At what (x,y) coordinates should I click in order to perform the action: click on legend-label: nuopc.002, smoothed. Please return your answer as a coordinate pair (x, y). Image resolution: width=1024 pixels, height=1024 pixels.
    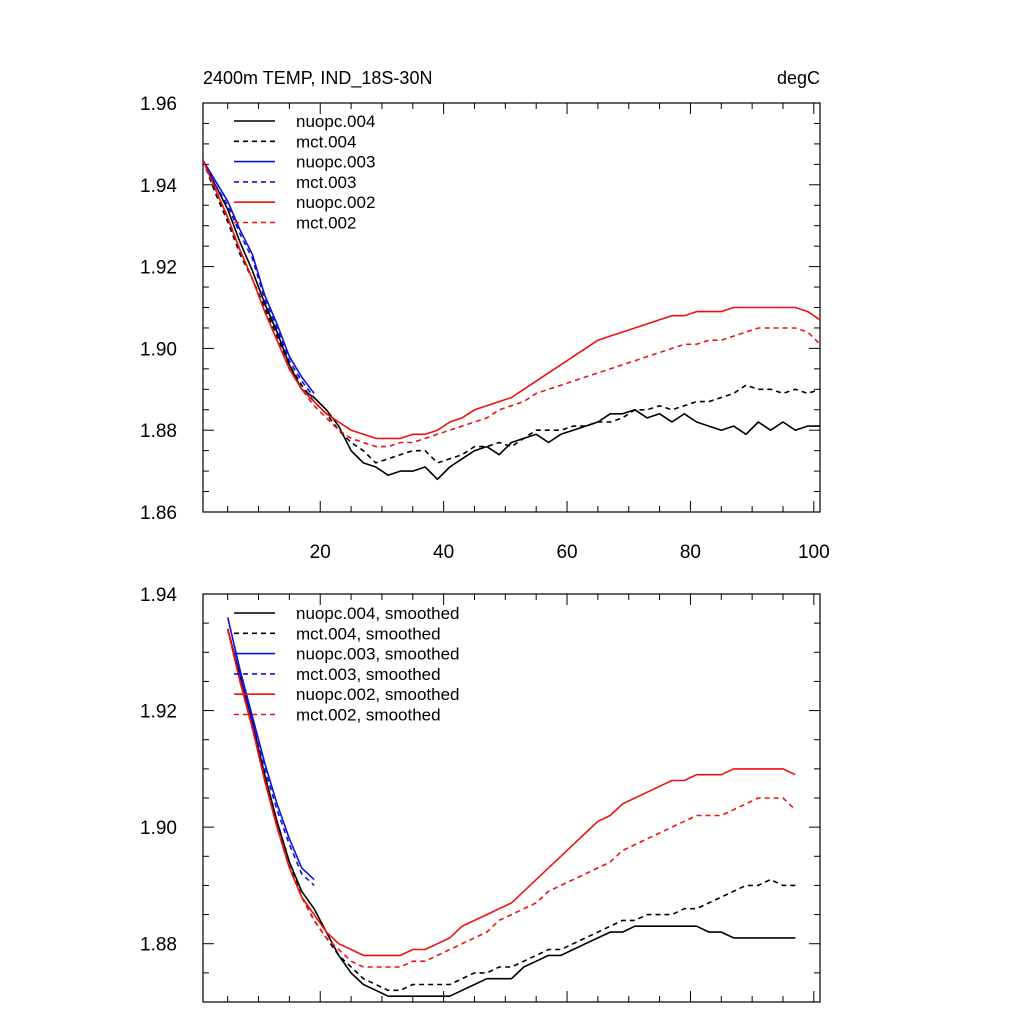
    Looking at the image, I should click on (378, 694).